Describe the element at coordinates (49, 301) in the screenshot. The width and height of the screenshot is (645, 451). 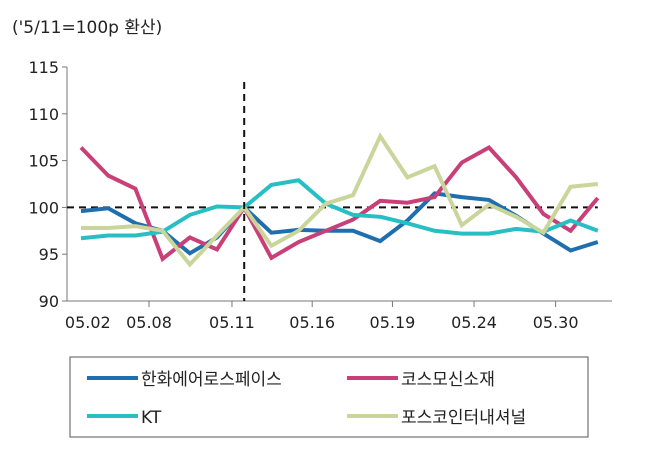
I see `y-tick-label: 90` at that location.